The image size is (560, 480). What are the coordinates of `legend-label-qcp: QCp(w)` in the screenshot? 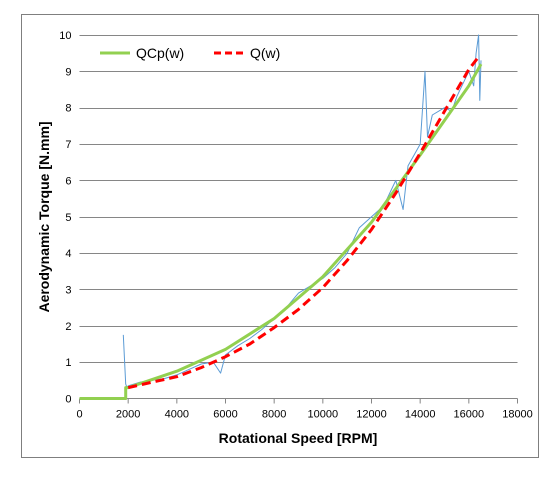 It's located at (160, 53).